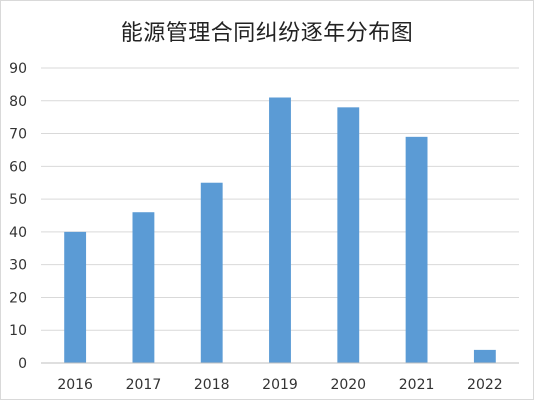  I want to click on y-tick-label: 0, so click(22, 364).